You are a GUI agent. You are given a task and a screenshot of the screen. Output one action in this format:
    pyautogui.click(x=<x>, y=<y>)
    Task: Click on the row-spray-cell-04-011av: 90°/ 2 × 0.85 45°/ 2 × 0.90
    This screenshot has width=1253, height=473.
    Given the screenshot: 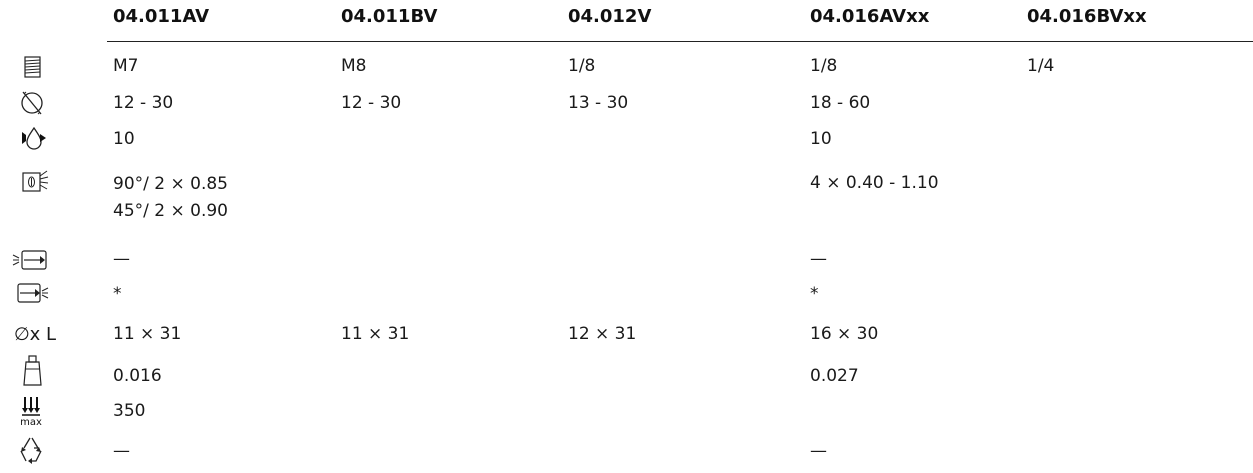 What is the action you would take?
    pyautogui.click(x=170, y=198)
    